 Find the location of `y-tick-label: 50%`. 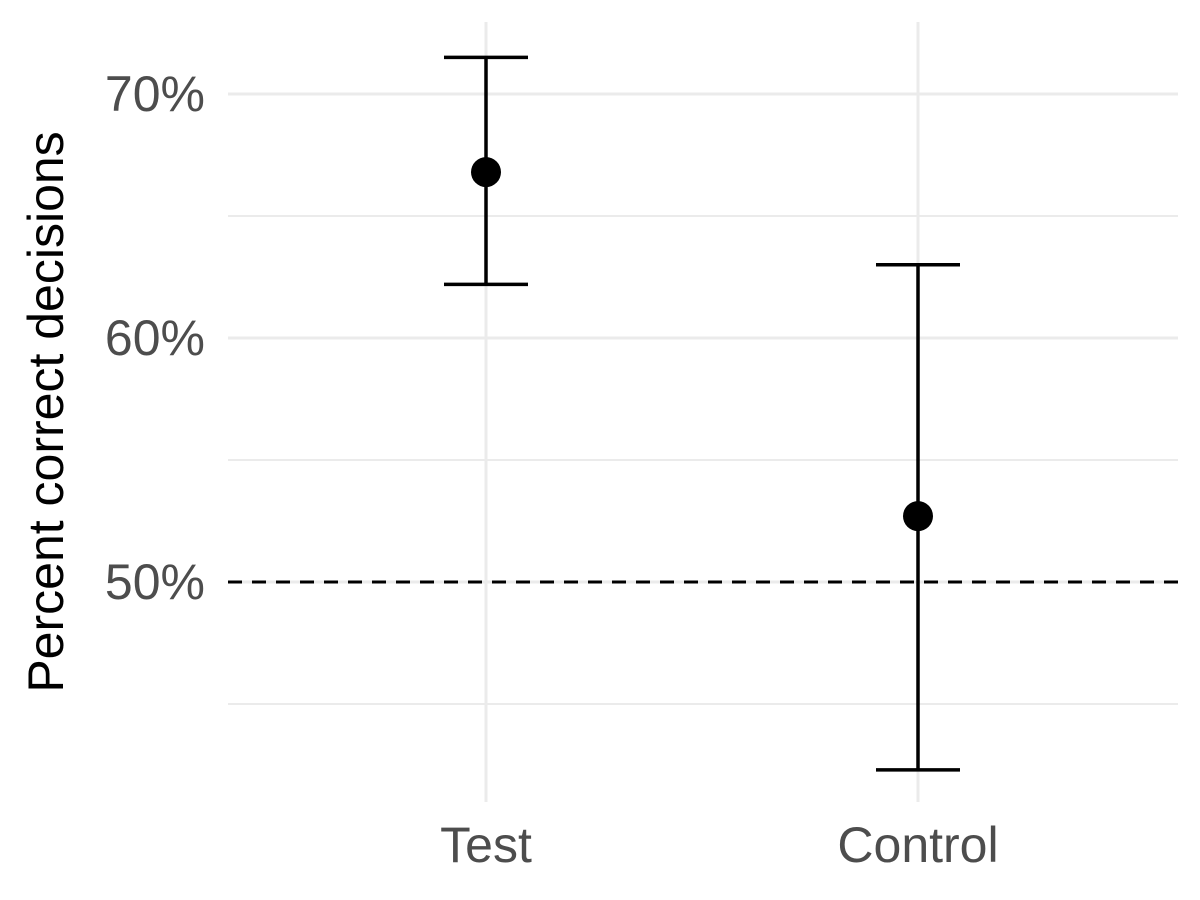

y-tick-label: 50% is located at coordinates (155, 582).